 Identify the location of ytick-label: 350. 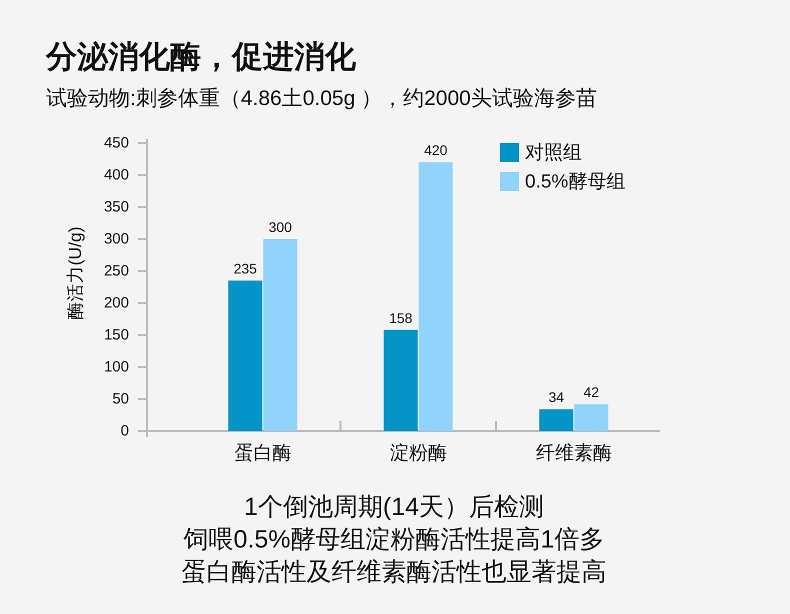
(116, 207).